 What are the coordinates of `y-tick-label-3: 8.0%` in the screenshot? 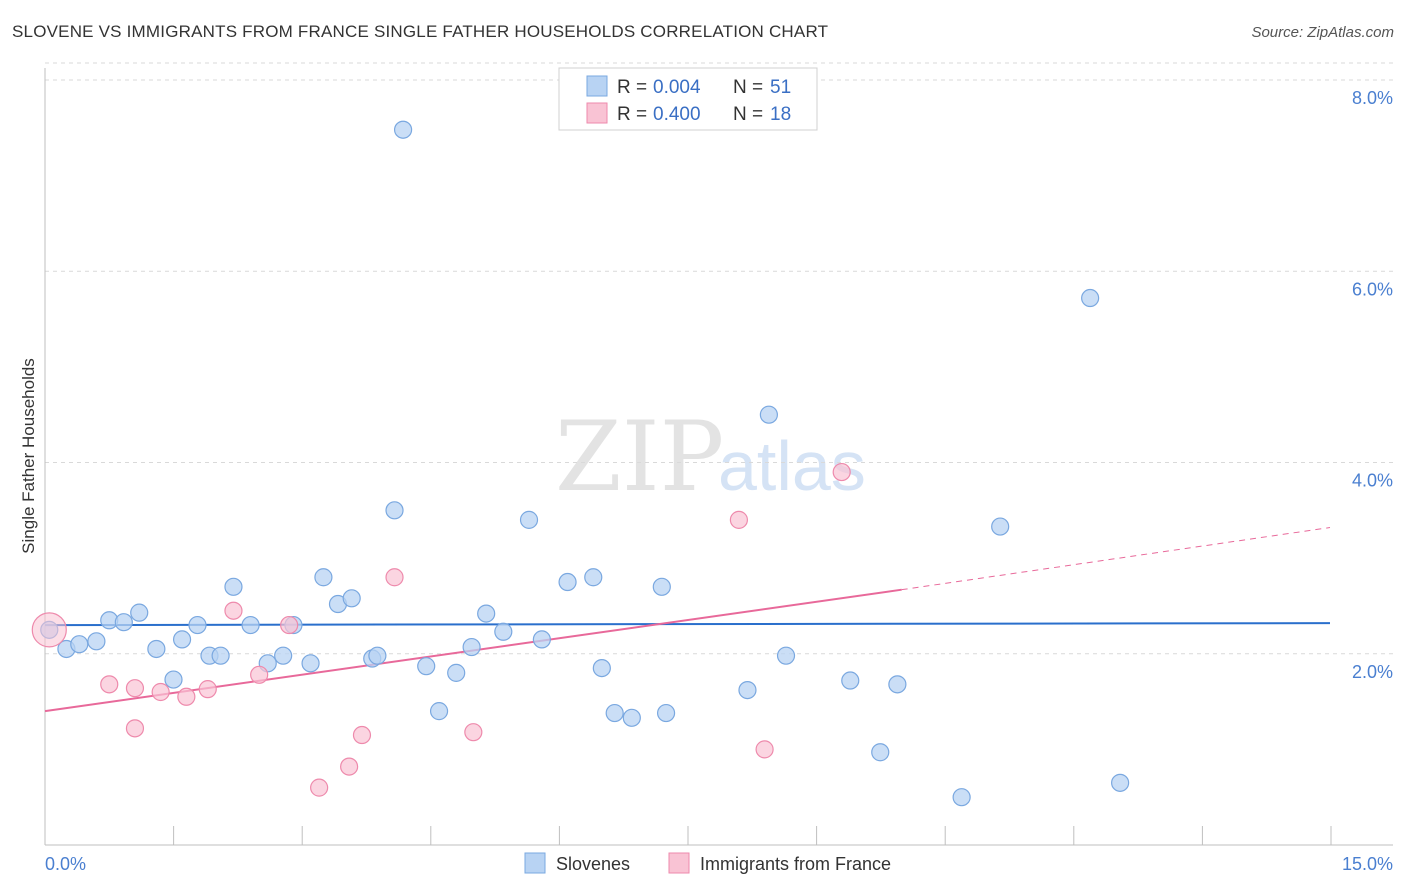 It's located at (1372, 98).